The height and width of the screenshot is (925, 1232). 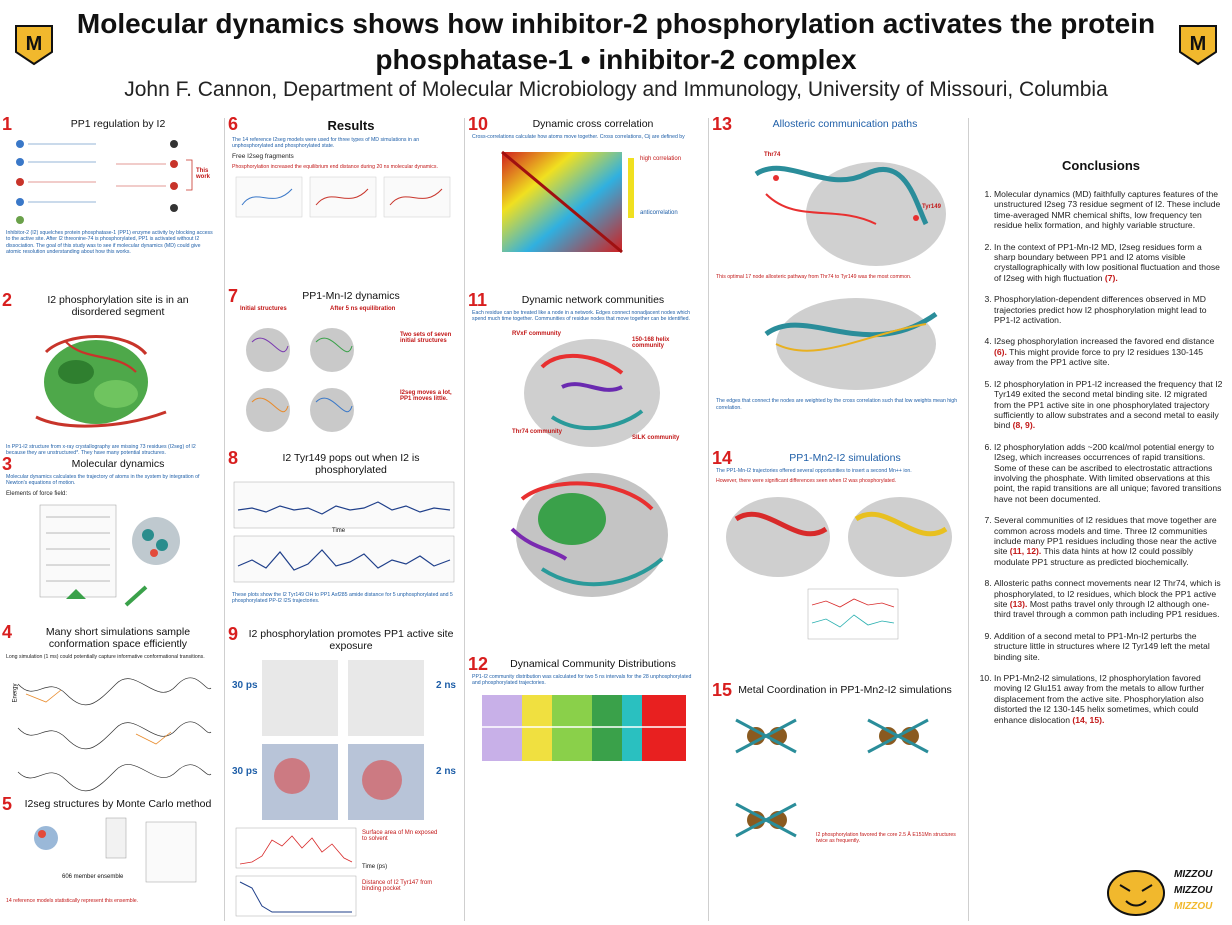 I want to click on community-distribution-svg, so click(x=584, y=727).